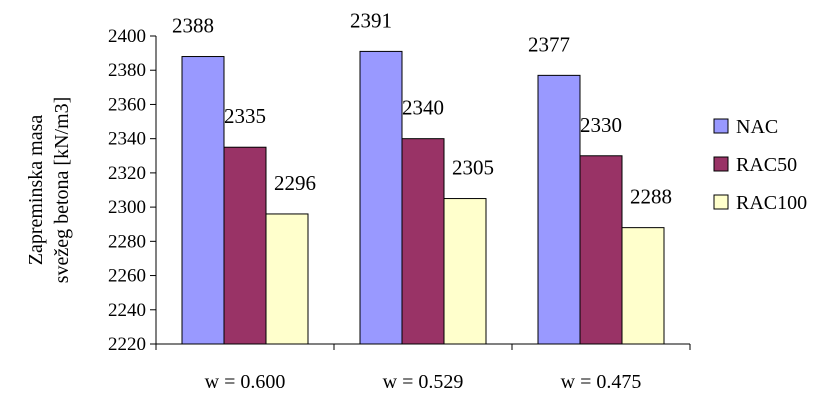  What do you see at coordinates (757, 127) in the screenshot?
I see `legend-label-nac: NAC` at bounding box center [757, 127].